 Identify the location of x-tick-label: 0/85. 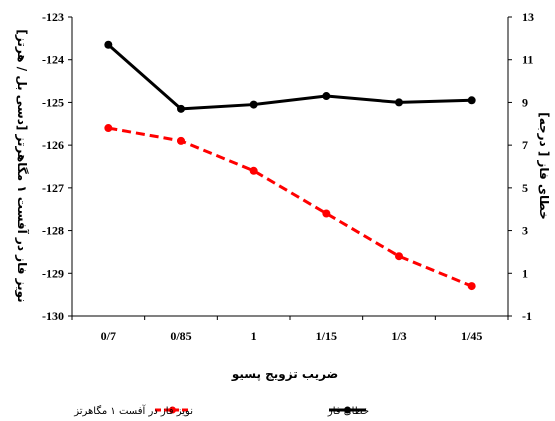
(180, 336).